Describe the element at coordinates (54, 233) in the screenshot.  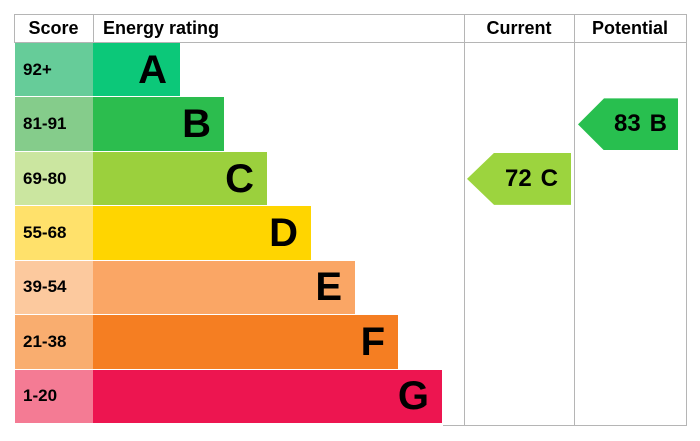
I see `score-range-d: 55-68` at that location.